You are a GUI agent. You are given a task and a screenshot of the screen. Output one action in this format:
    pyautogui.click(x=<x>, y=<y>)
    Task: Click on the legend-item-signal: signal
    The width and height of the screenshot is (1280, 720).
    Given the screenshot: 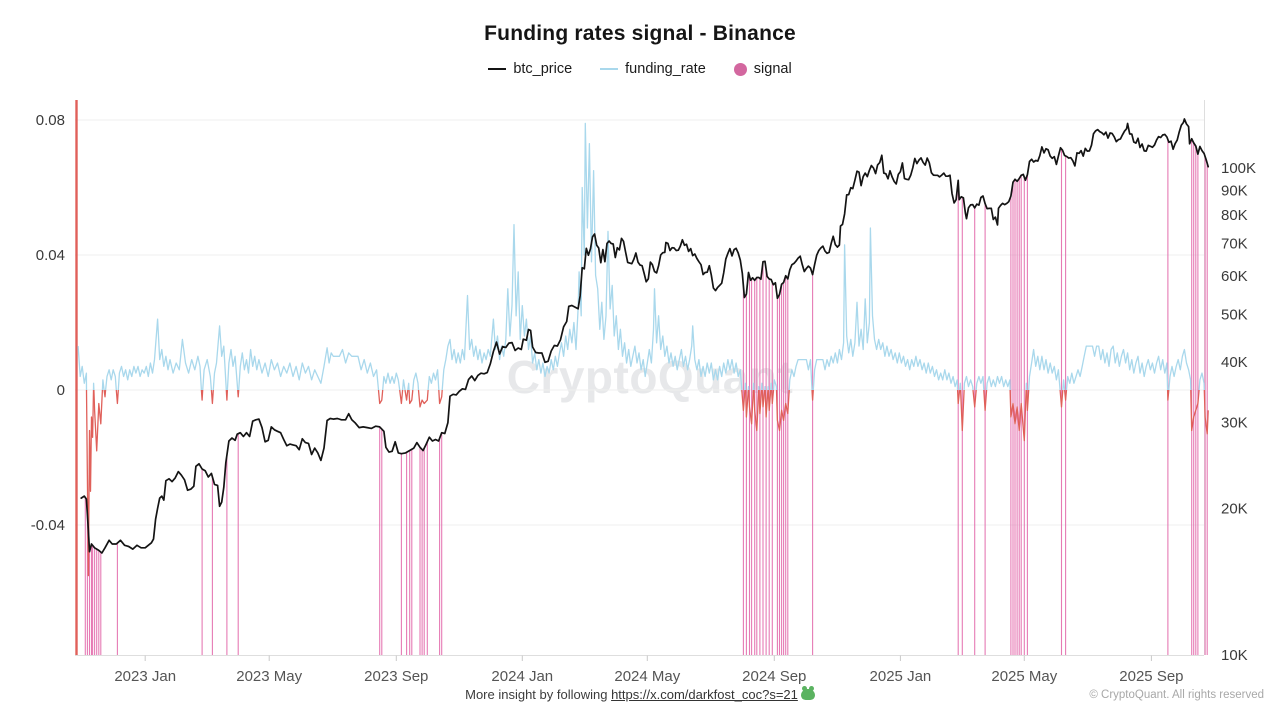 What is the action you would take?
    pyautogui.click(x=762, y=69)
    